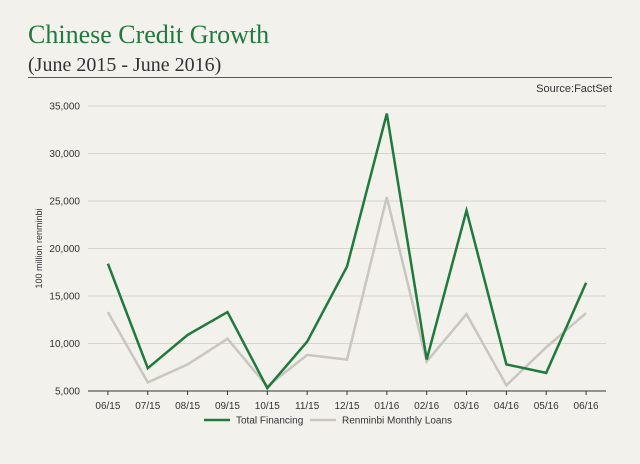  Describe the element at coordinates (149, 34) in the screenshot. I see `chart-title: Chinese Credit Growth` at that location.